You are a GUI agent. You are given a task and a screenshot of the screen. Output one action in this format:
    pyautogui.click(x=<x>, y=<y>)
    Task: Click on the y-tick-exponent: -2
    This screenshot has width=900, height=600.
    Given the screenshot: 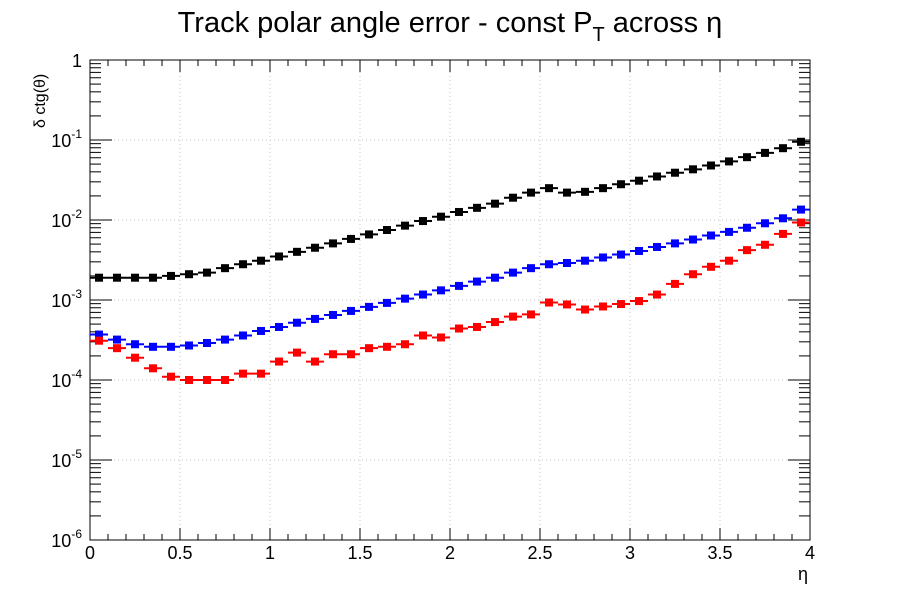 What is the action you would take?
    pyautogui.click(x=76, y=214)
    